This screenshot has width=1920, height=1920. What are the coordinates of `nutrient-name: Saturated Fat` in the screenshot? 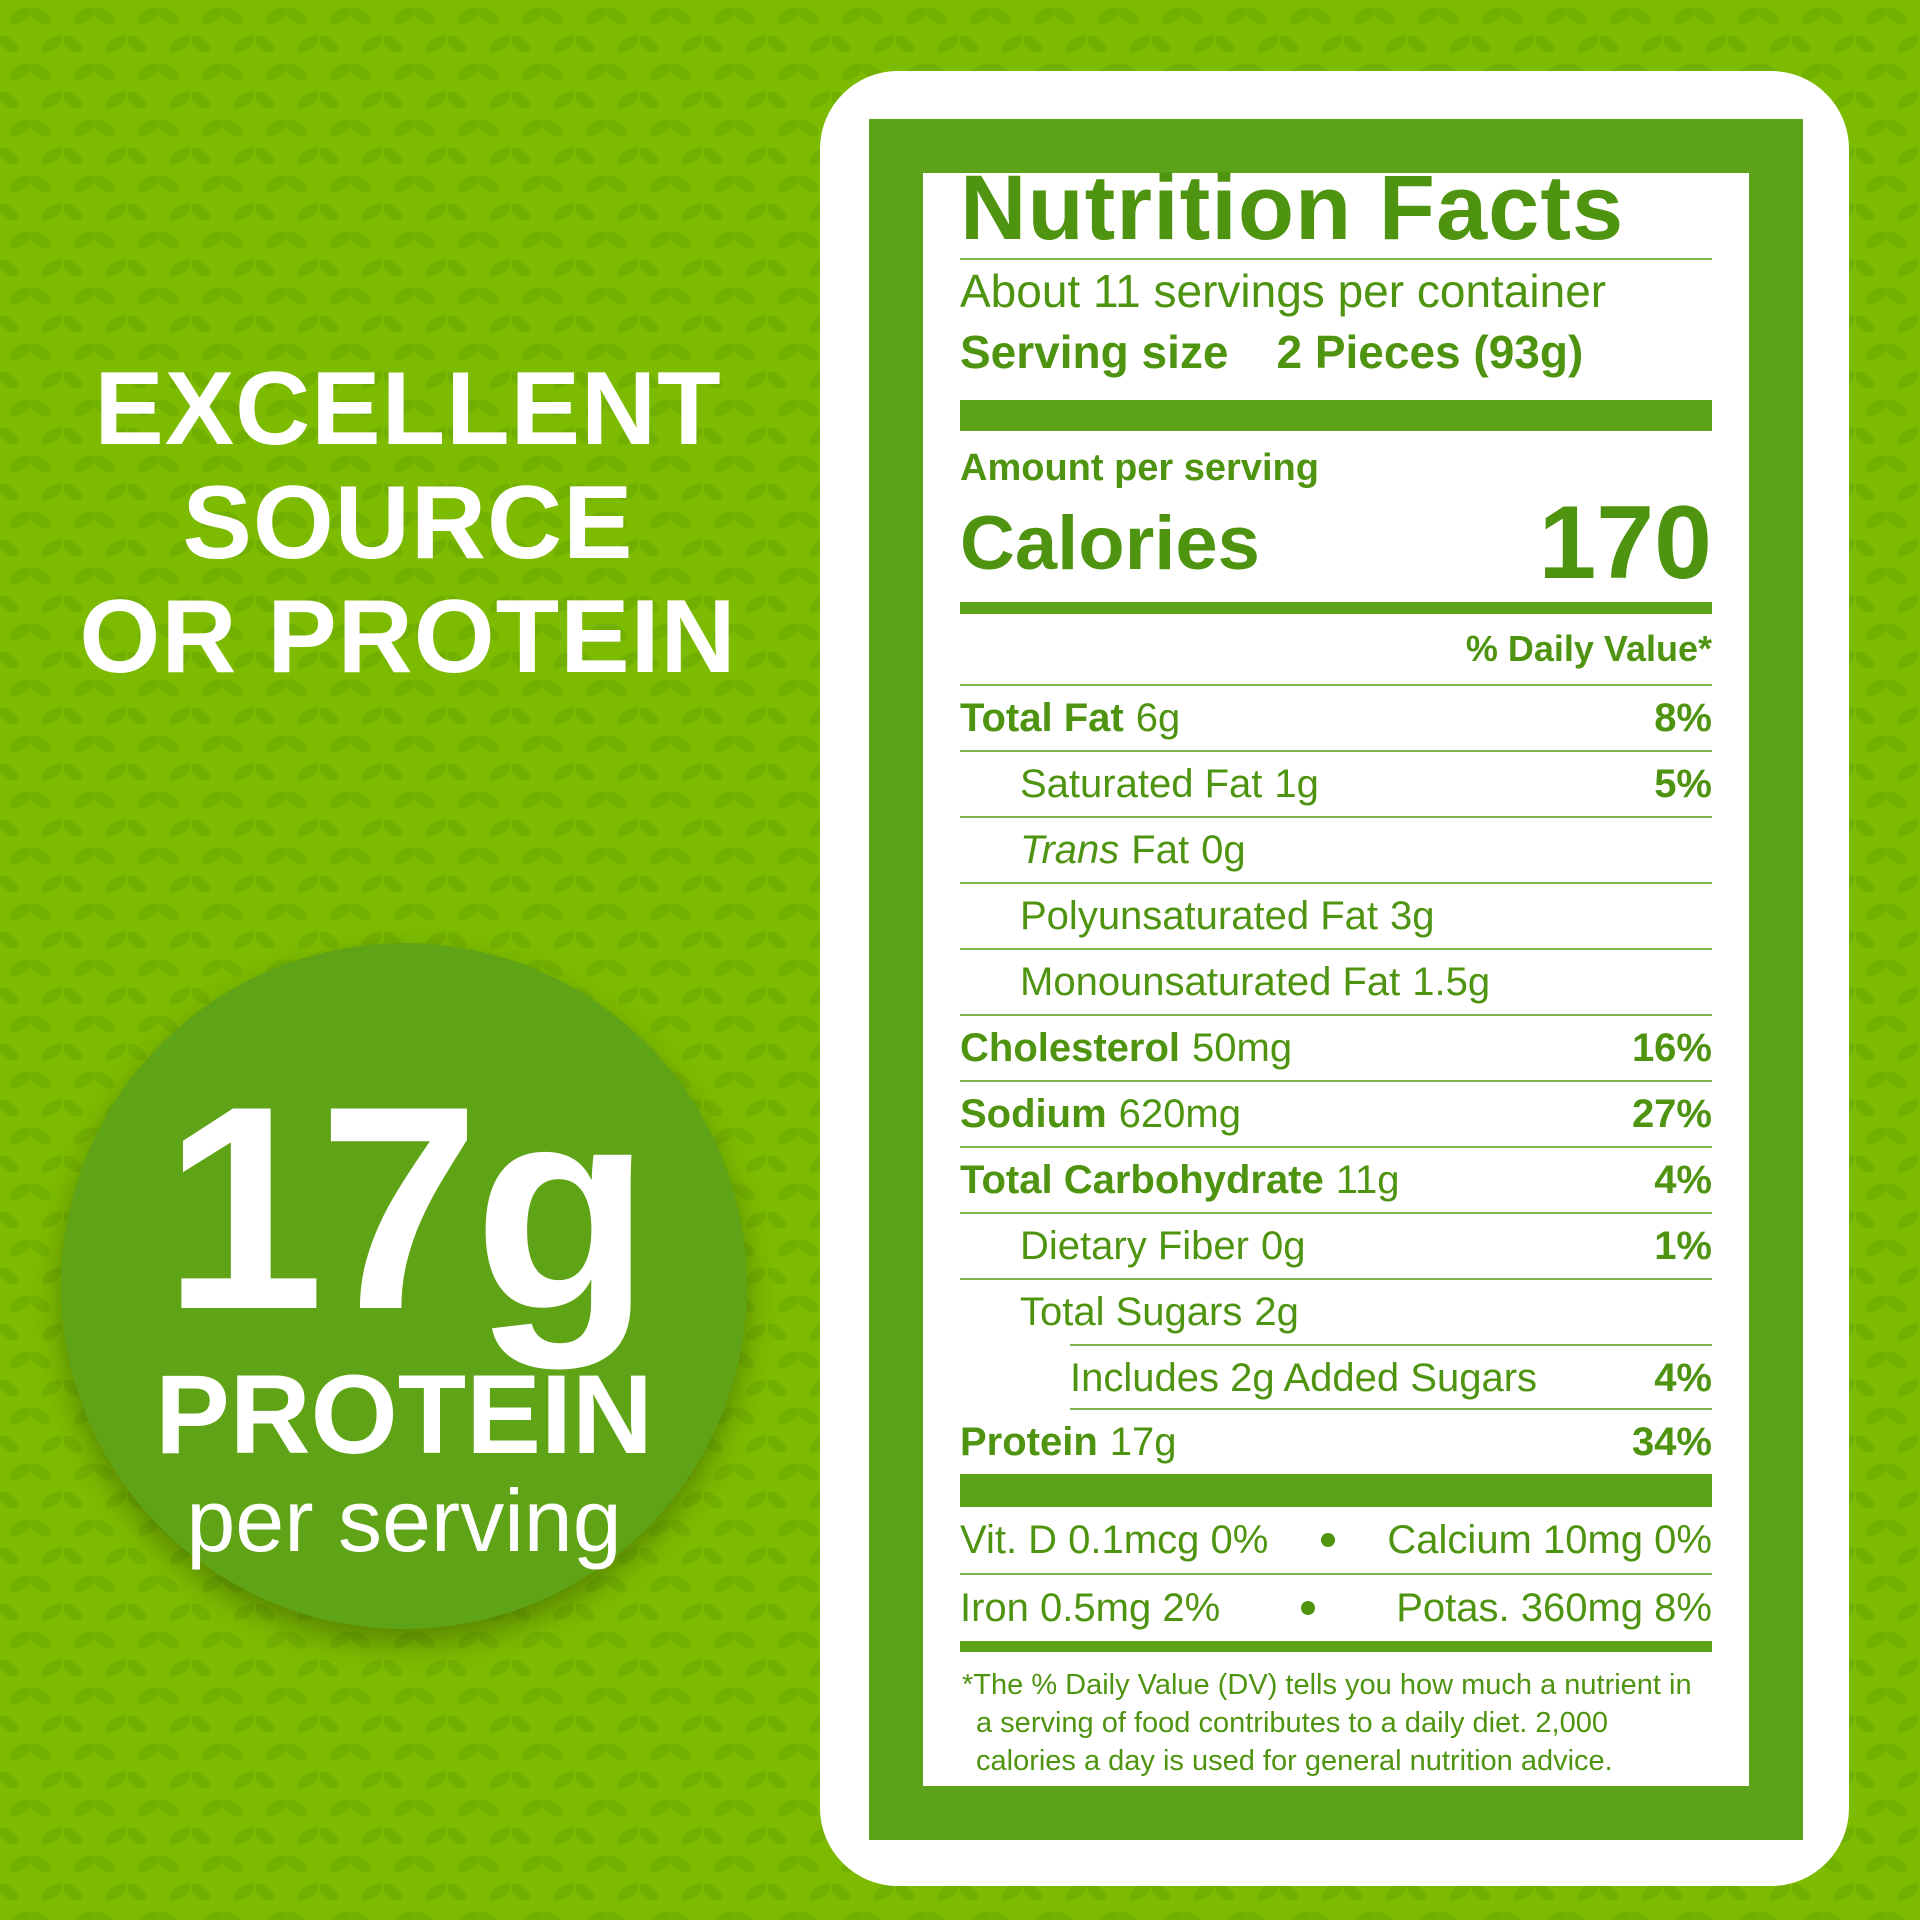 It's located at (1141, 784).